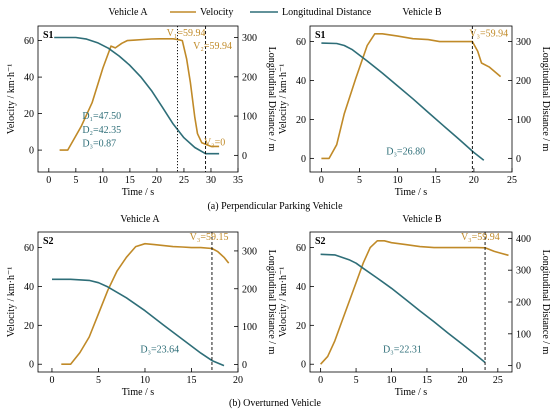 The height and width of the screenshot is (412, 550). What do you see at coordinates (101, 130) in the screenshot?
I see `annotation-label: D₂=42.35` at bounding box center [101, 130].